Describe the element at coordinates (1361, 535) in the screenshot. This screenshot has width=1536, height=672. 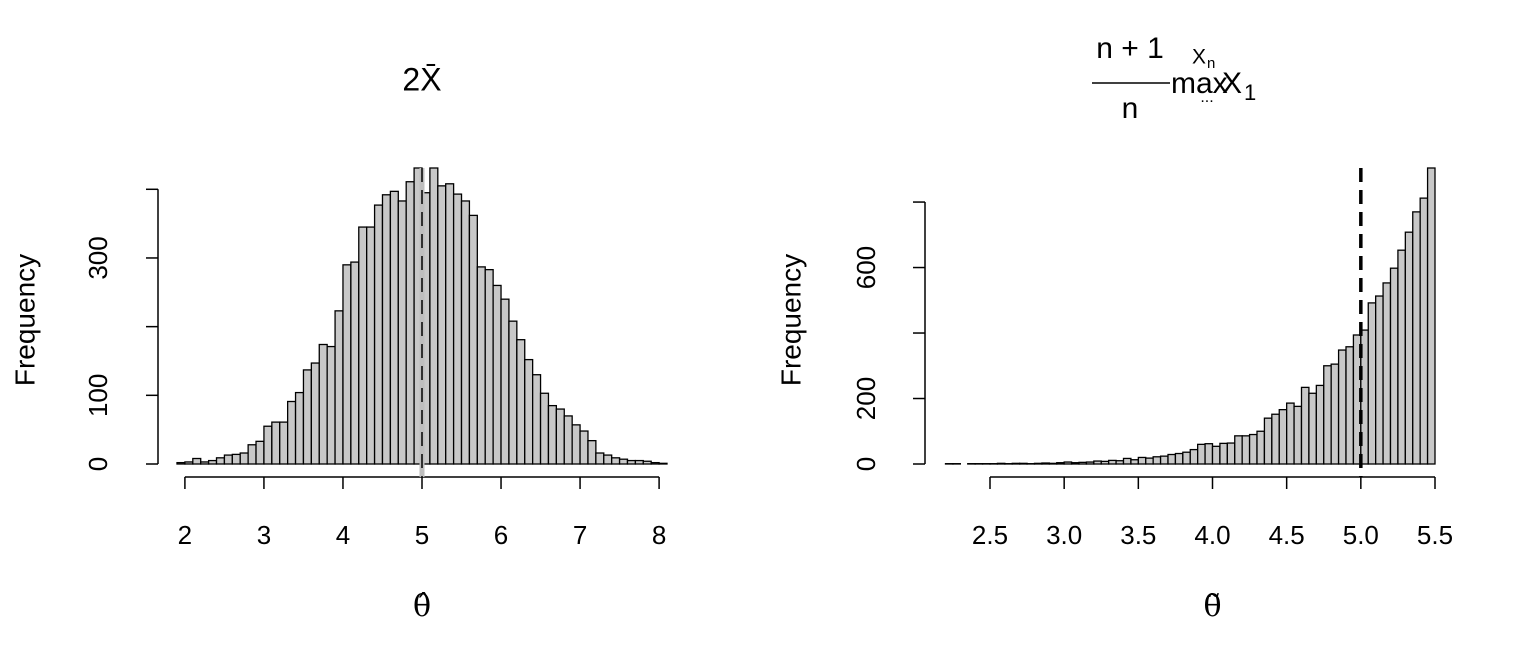
I see `x-tick-label: 5.0` at that location.